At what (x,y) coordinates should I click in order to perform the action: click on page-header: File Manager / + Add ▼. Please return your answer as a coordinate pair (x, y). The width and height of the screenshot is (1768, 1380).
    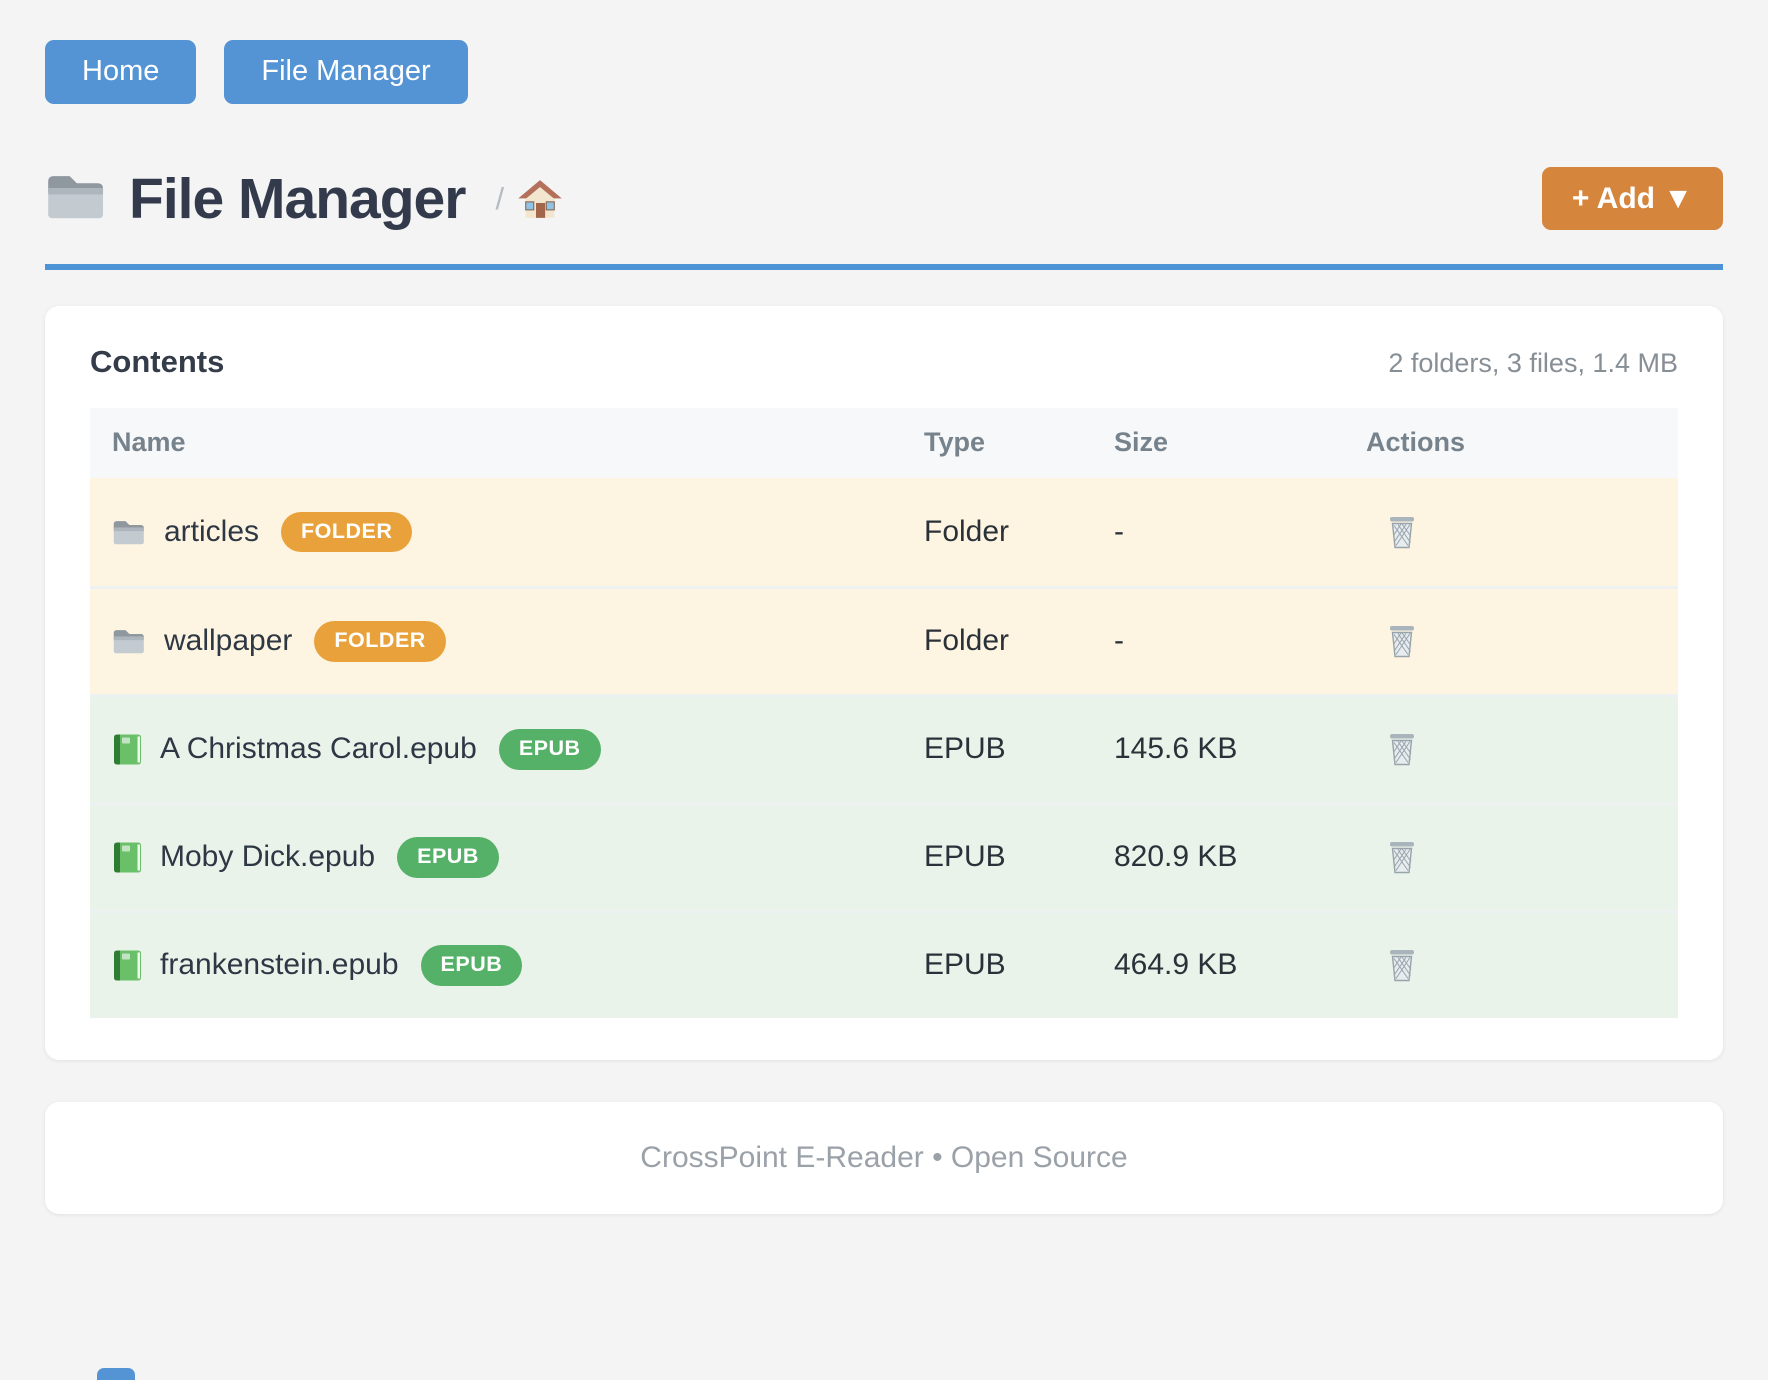
    Looking at the image, I should click on (884, 199).